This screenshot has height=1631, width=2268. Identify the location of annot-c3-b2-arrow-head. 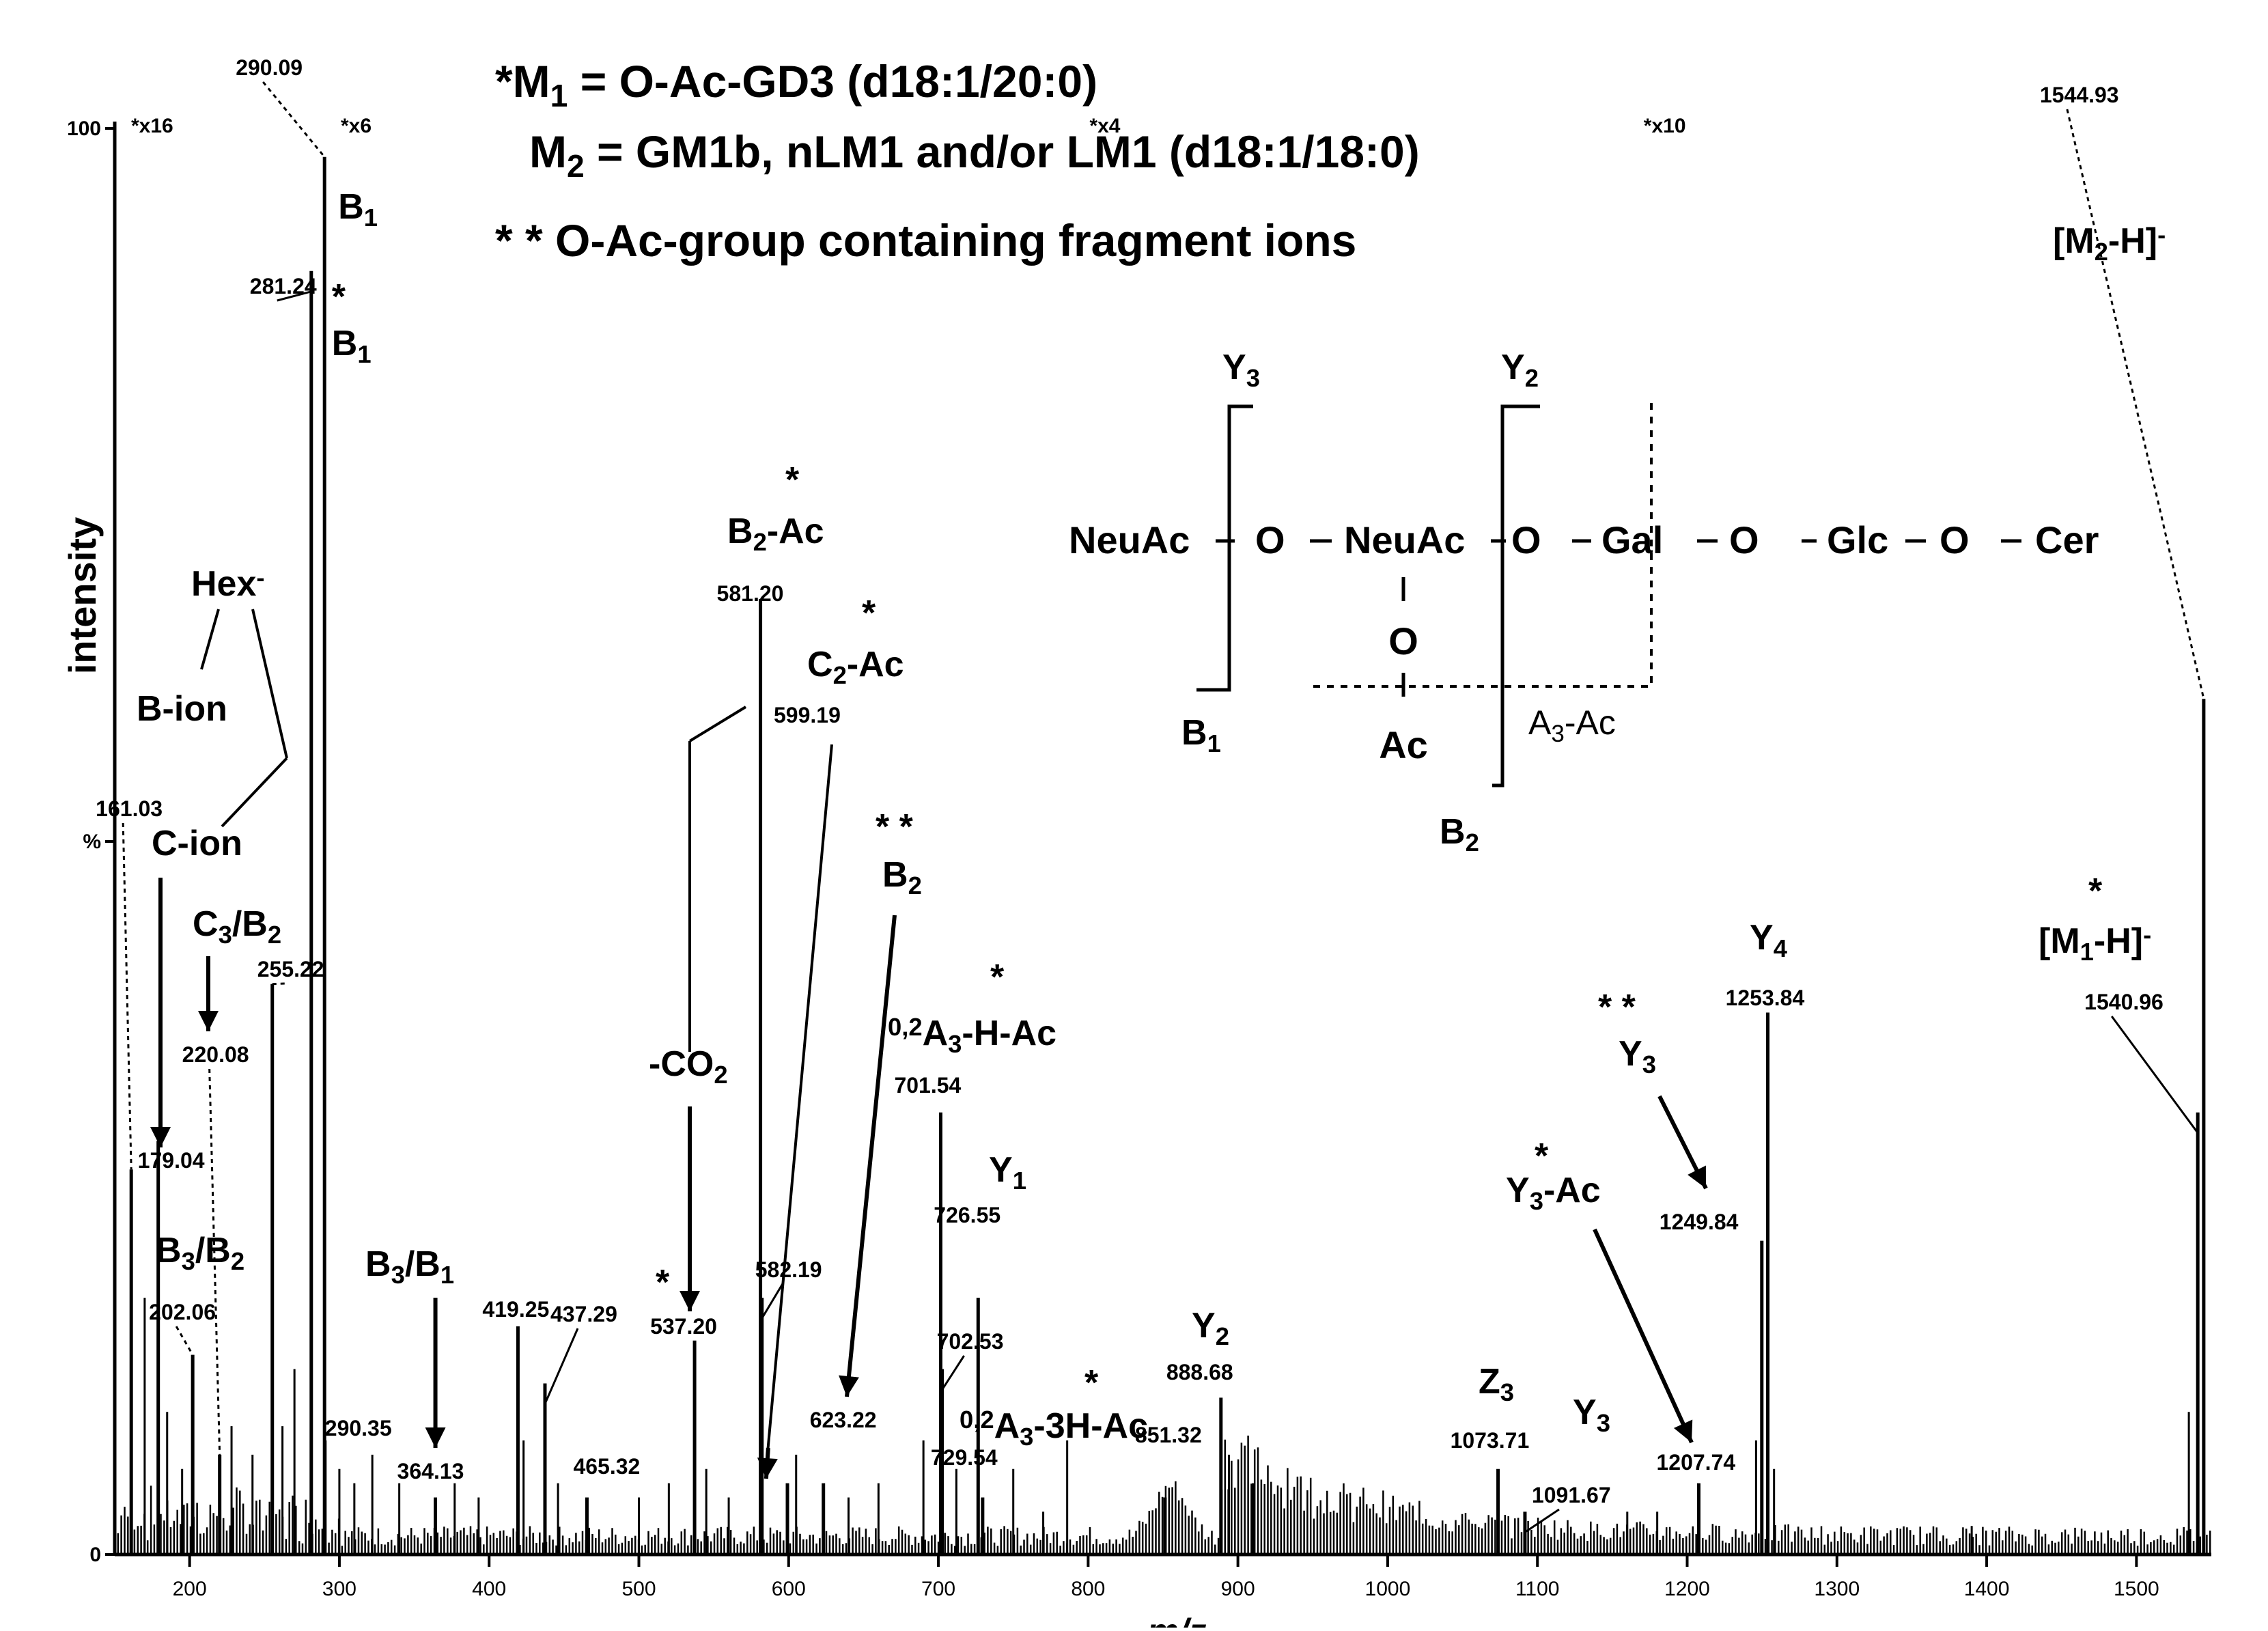
(208, 1021).